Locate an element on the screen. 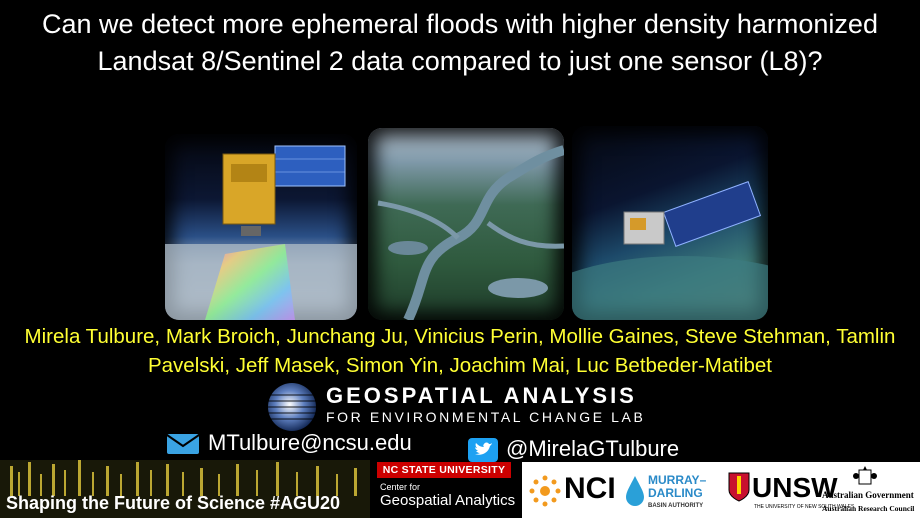 The image size is (920, 518). agu-banner: Shaping the Future of Science #AGU20 is located at coordinates (185, 489).